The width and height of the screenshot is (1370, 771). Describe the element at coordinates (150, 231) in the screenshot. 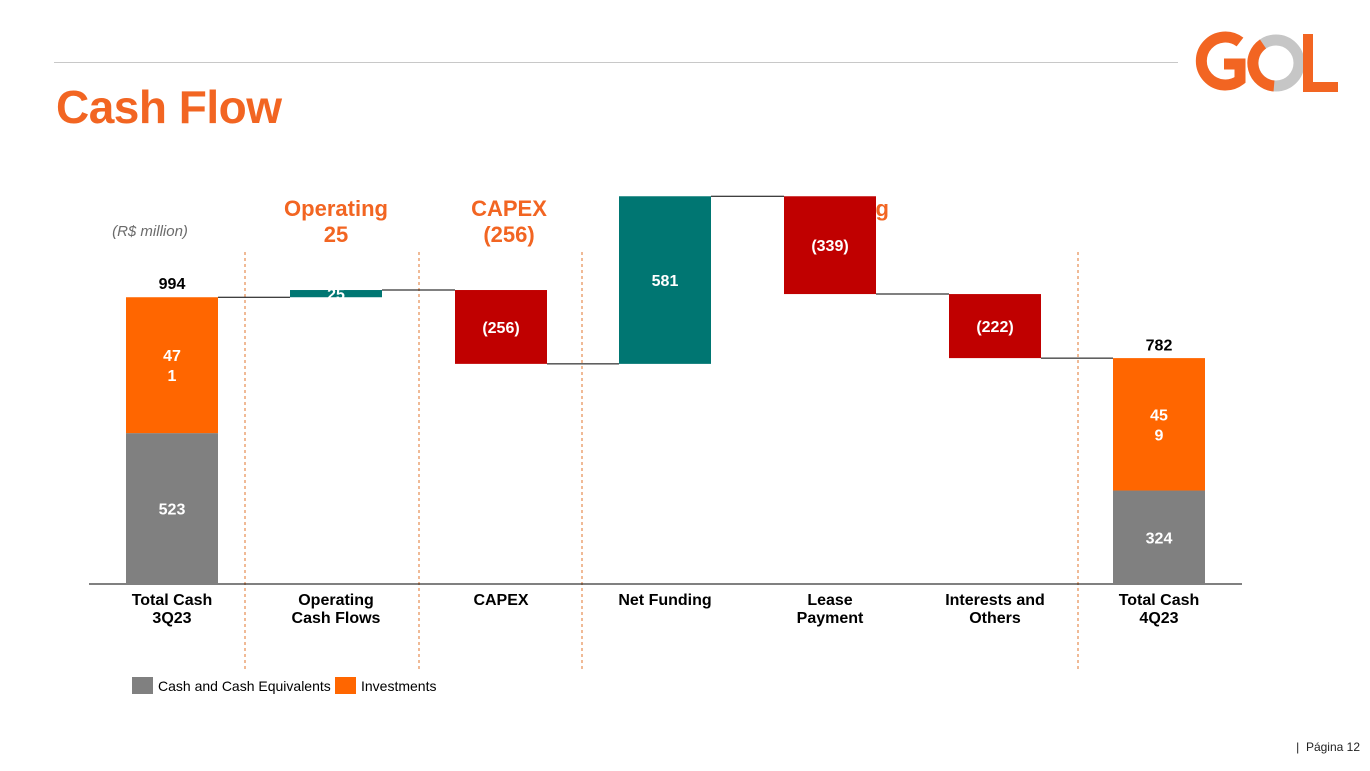

I see `unit-label: (R$ million)` at that location.